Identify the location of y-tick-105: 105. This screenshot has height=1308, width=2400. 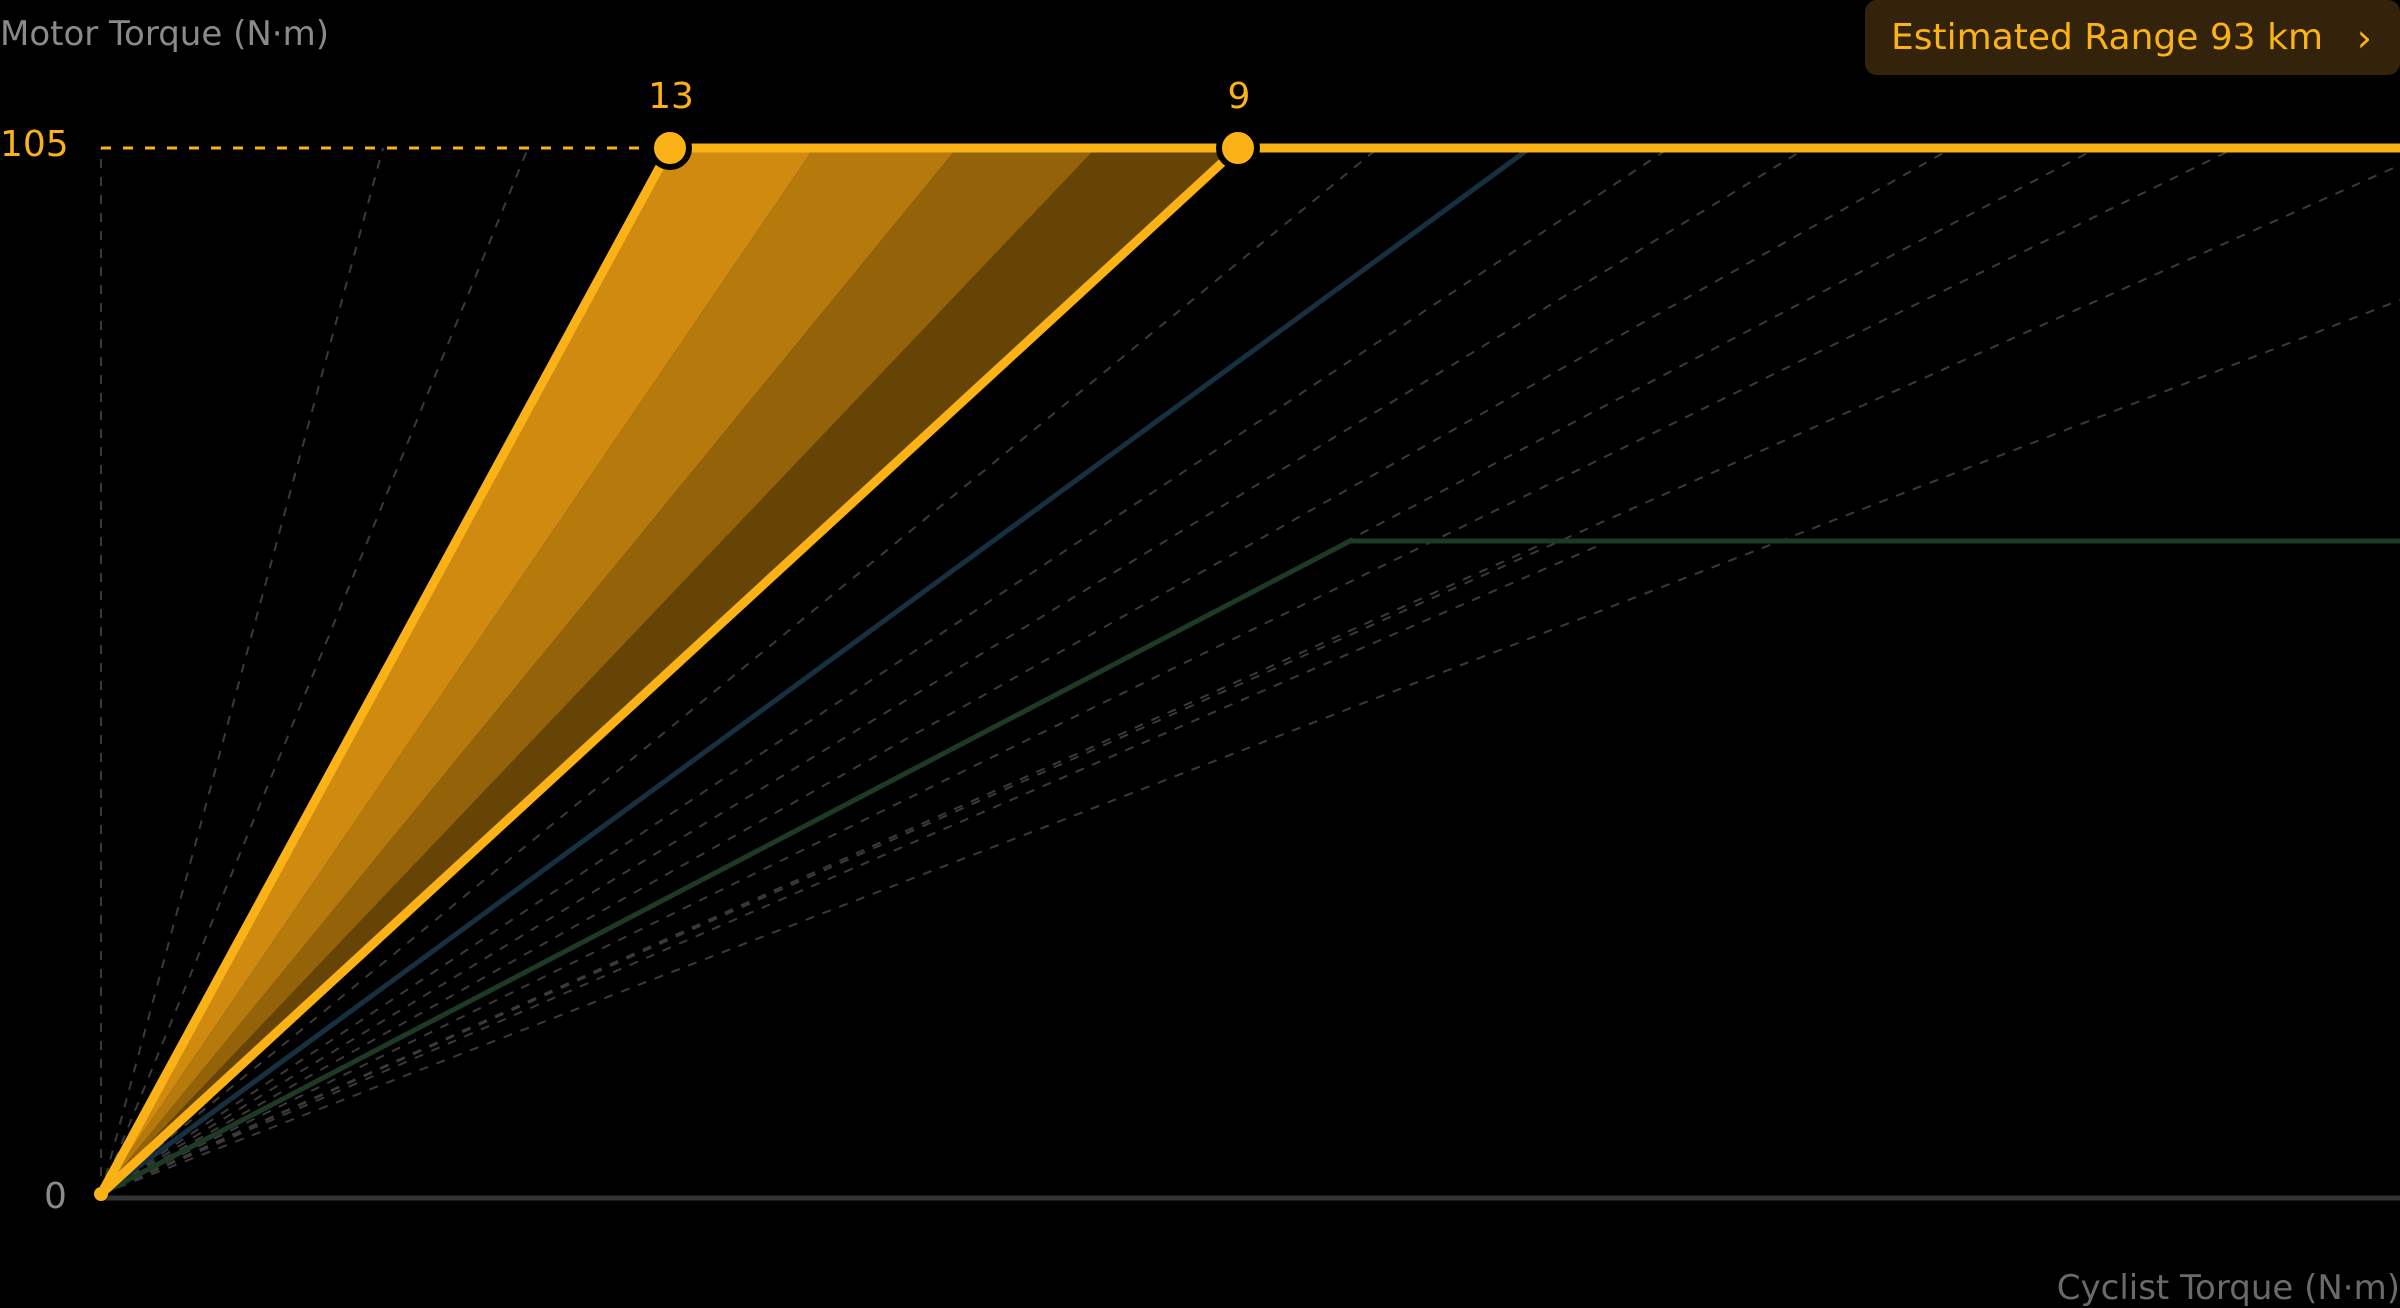
(34, 144).